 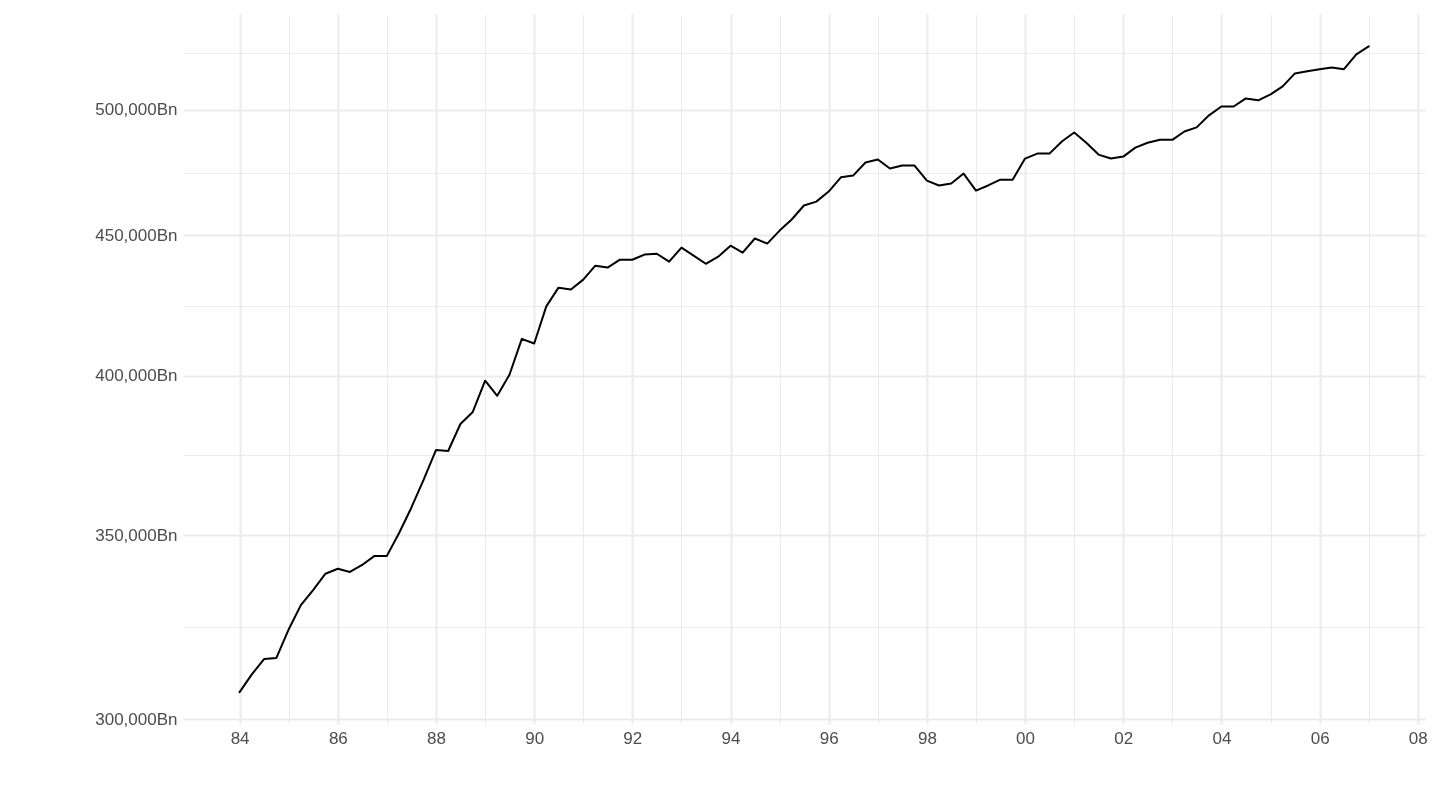 I want to click on x-tick-label: 96, so click(x=829, y=738).